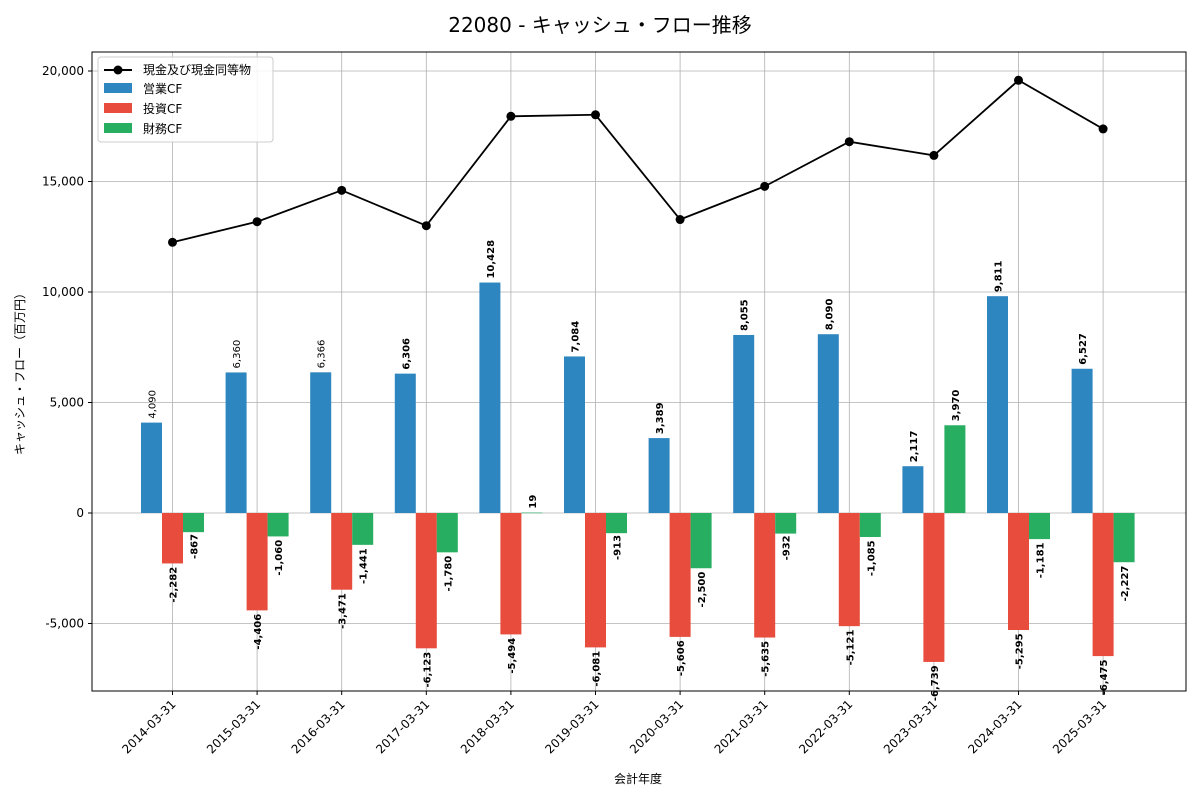 The height and width of the screenshot is (800, 1200). What do you see at coordinates (63, 292) in the screenshot?
I see `y-tick-label: 10,000` at bounding box center [63, 292].